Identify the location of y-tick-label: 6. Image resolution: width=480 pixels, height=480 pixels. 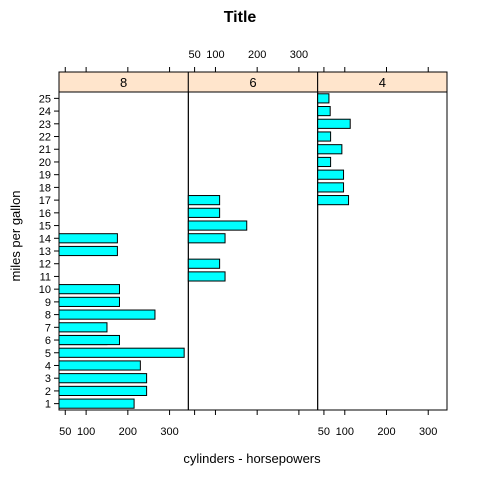
(48, 341).